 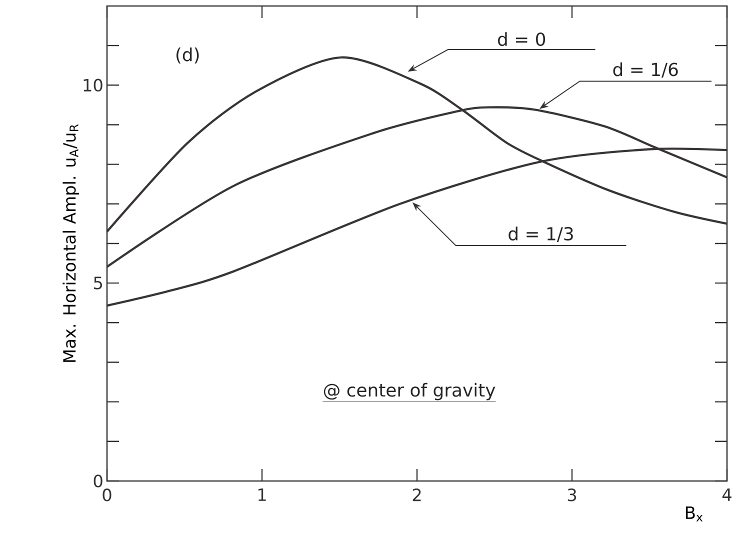 I want to click on y-tick-label: 10, so click(x=93, y=85).